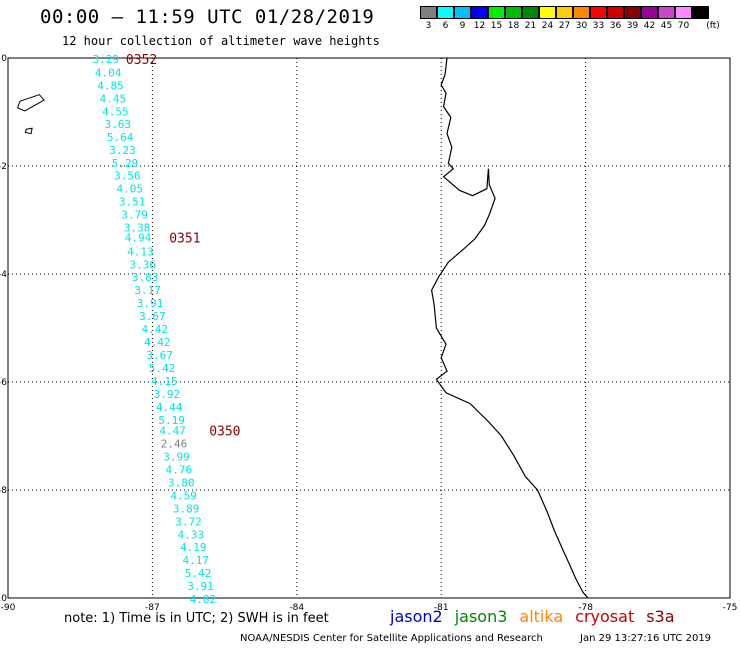  Describe the element at coordinates (581, 26) in the screenshot. I see `legend-label: 30` at that location.